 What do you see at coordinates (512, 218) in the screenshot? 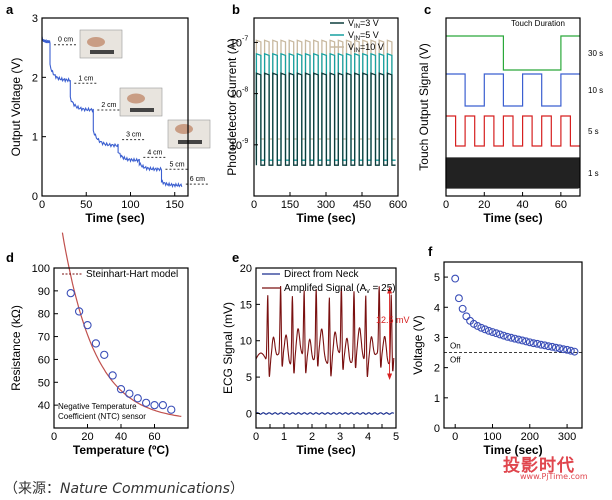
I see `panel-c-xlabel: Time (sec)` at bounding box center [512, 218].